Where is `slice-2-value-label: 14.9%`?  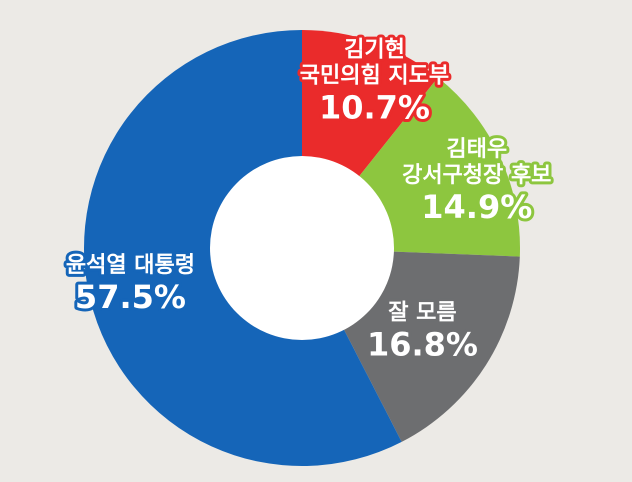 slice-2-value-label: 14.9% is located at coordinates (476, 207).